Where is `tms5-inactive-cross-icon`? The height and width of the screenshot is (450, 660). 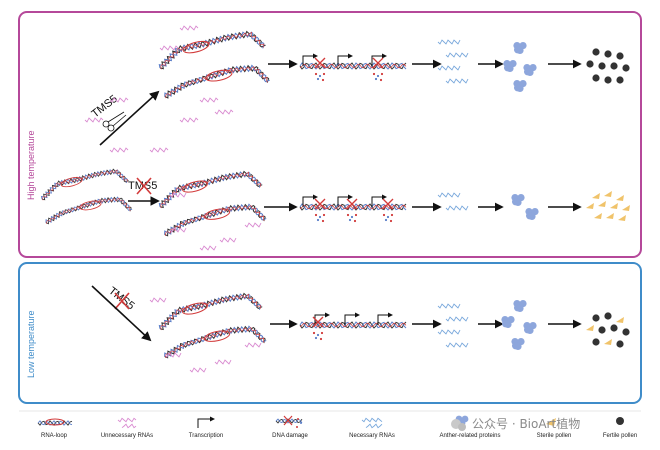
tms5-inactive-cross-icon is located at coordinates (144, 186).